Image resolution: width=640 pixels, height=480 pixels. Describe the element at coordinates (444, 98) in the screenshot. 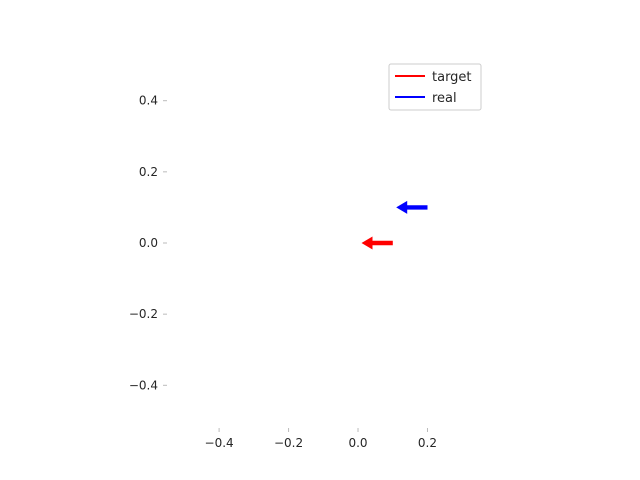

I see `legend-real-label: real` at that location.